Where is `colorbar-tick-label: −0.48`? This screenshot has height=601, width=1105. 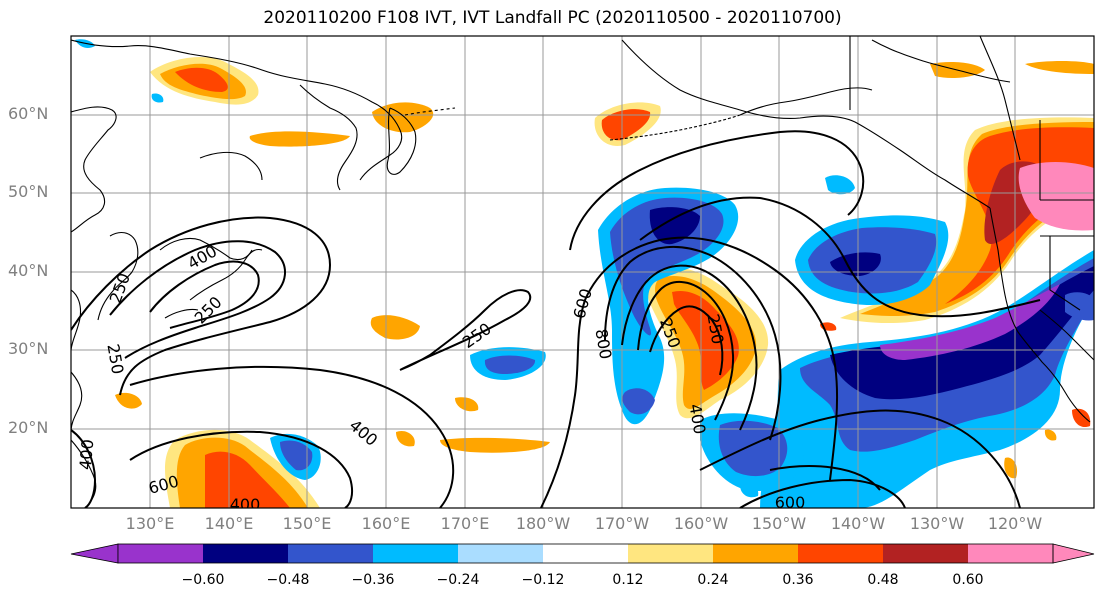
colorbar-tick-label: −0.48 is located at coordinates (288, 580).